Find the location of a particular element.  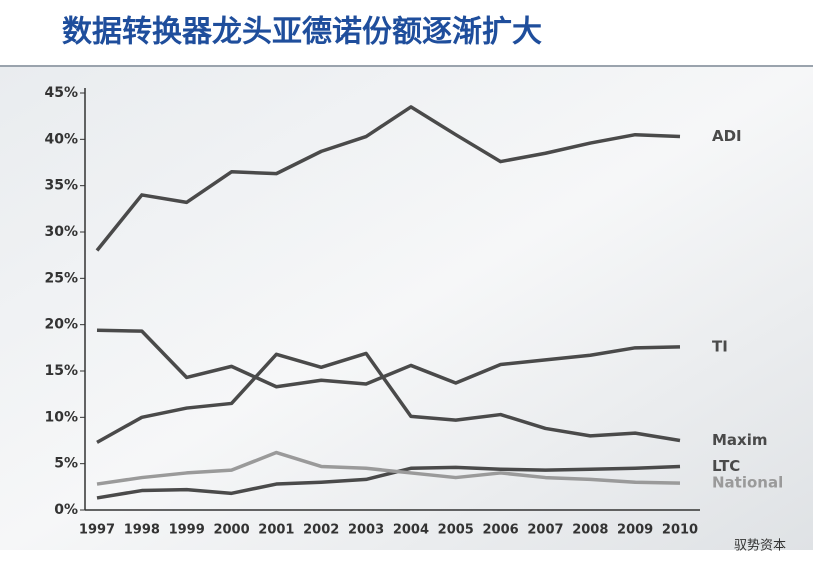

y-tick-label: 35% is located at coordinates (61, 186).